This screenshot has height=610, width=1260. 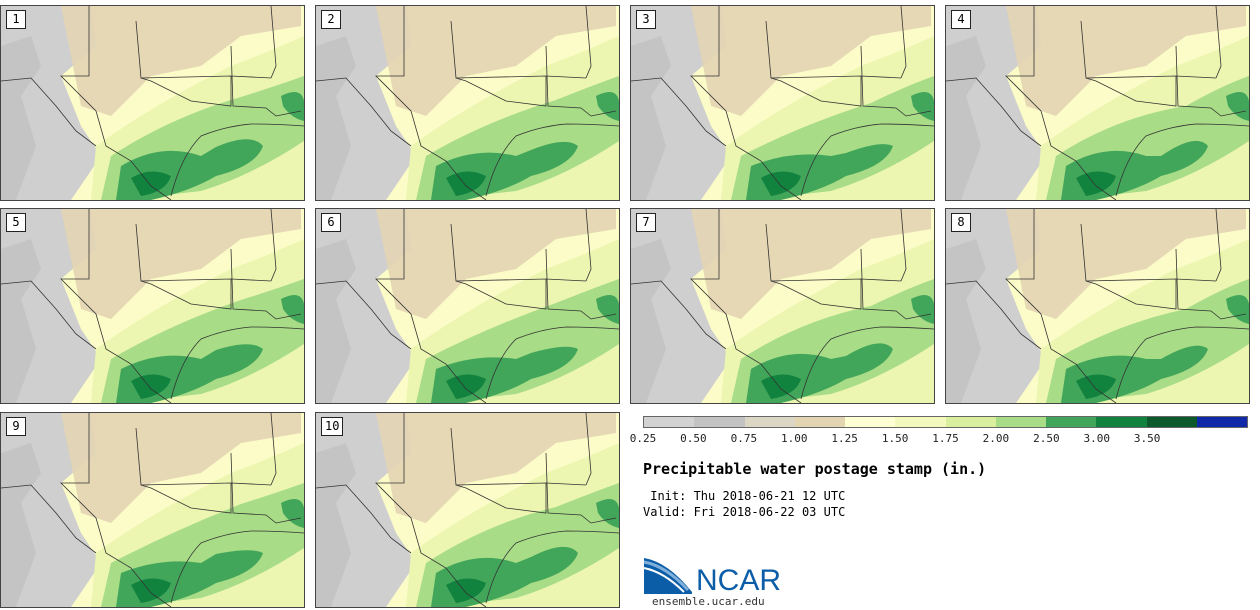 I want to click on map-panel: 9, so click(x=152, y=510).